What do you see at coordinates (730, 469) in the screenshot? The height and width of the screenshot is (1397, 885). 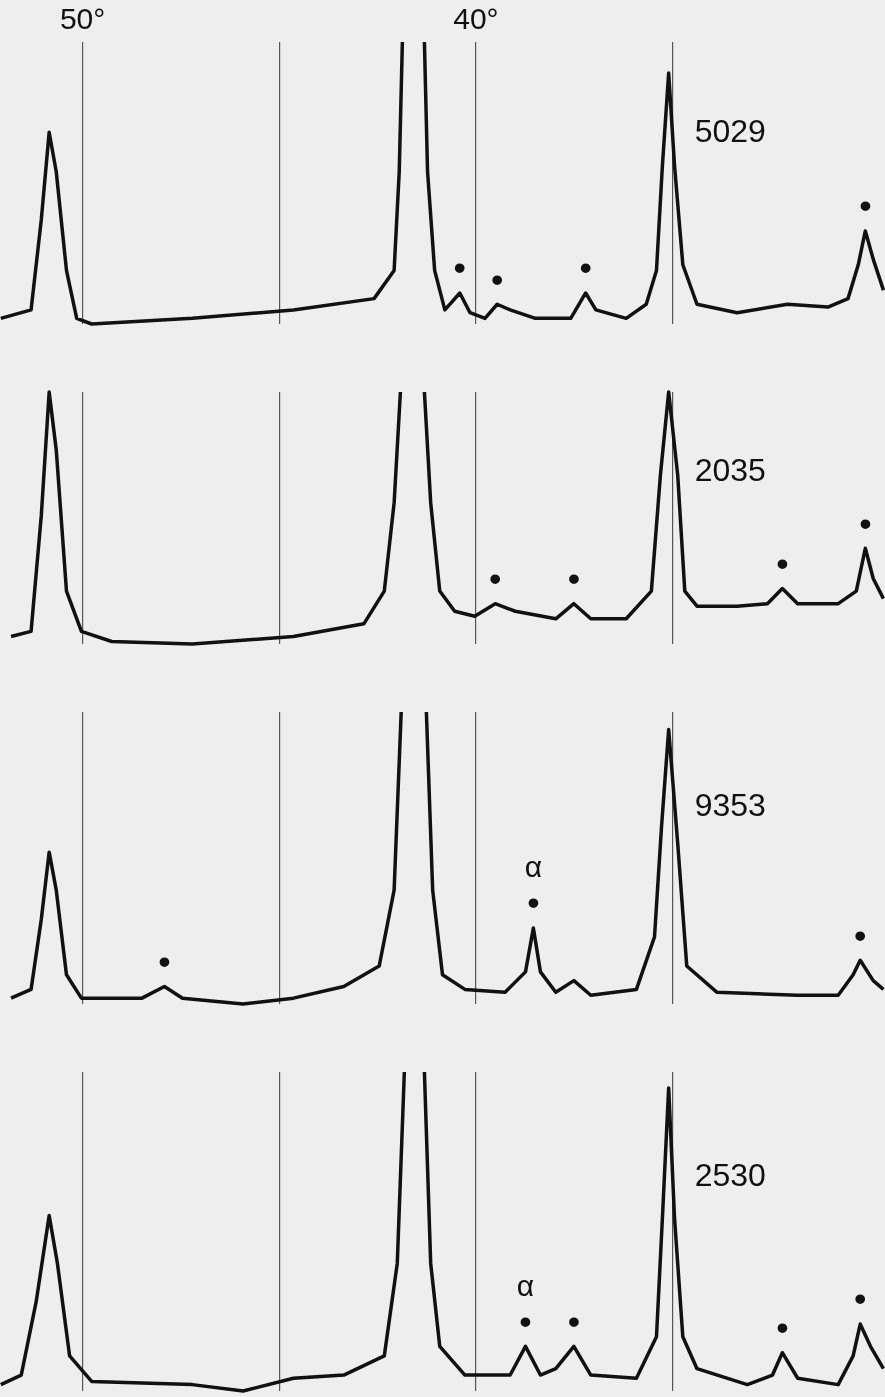 I see `annotation: 2035` at bounding box center [730, 469].